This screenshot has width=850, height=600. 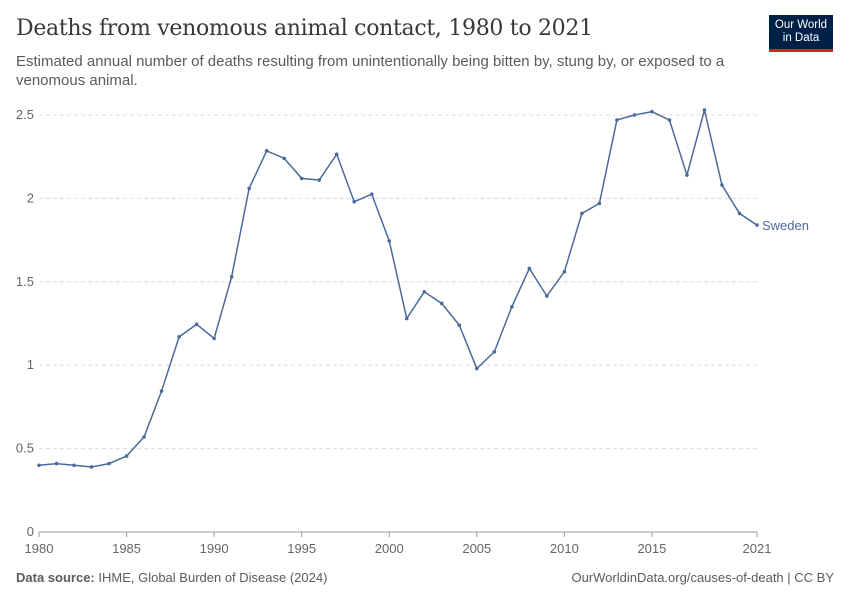 What do you see at coordinates (25, 448) in the screenshot?
I see `y-tick-label: 0.5` at bounding box center [25, 448].